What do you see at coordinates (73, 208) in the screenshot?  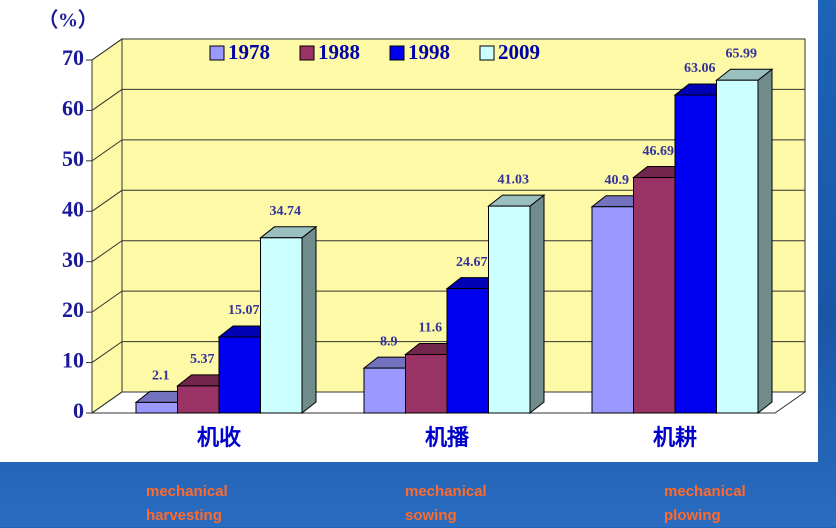 I see `y-tick-label: 40` at bounding box center [73, 208].